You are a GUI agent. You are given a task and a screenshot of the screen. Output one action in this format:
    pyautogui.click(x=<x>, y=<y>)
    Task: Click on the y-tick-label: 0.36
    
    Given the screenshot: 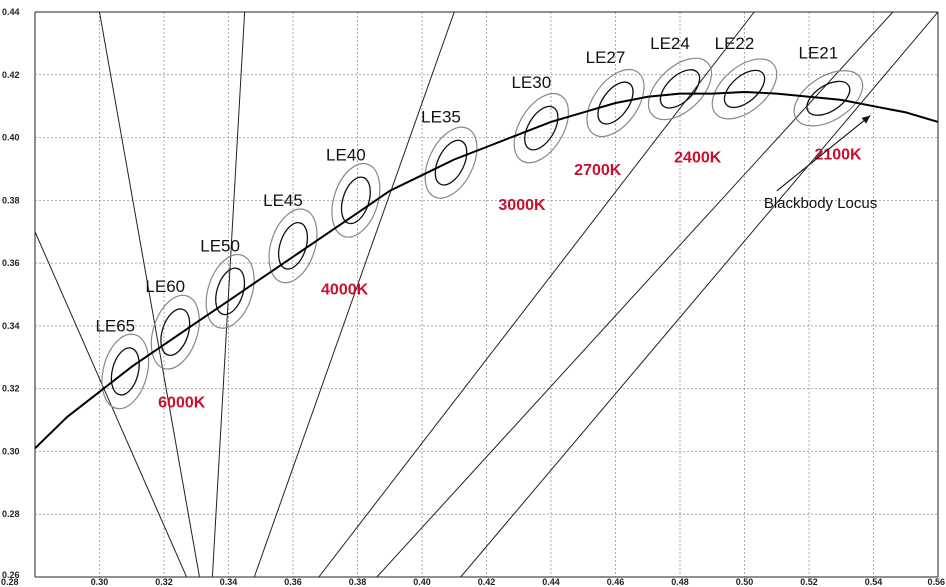 What is the action you would take?
    pyautogui.click(x=11, y=263)
    